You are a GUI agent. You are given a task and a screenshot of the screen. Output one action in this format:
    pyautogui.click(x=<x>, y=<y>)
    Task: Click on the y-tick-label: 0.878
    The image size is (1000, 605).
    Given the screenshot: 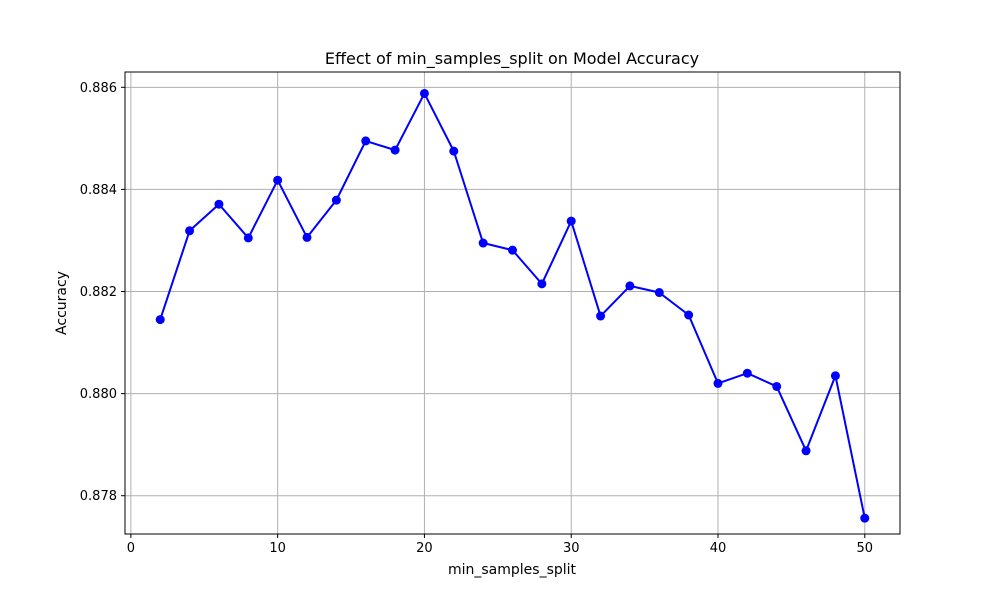 What is the action you would take?
    pyautogui.click(x=98, y=496)
    